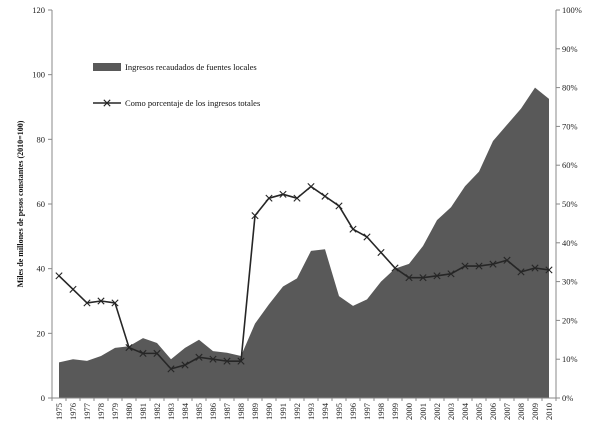 The image size is (590, 428). What do you see at coordinates (255, 411) in the screenshot?
I see `x-tick-label: 1989` at bounding box center [255, 411].